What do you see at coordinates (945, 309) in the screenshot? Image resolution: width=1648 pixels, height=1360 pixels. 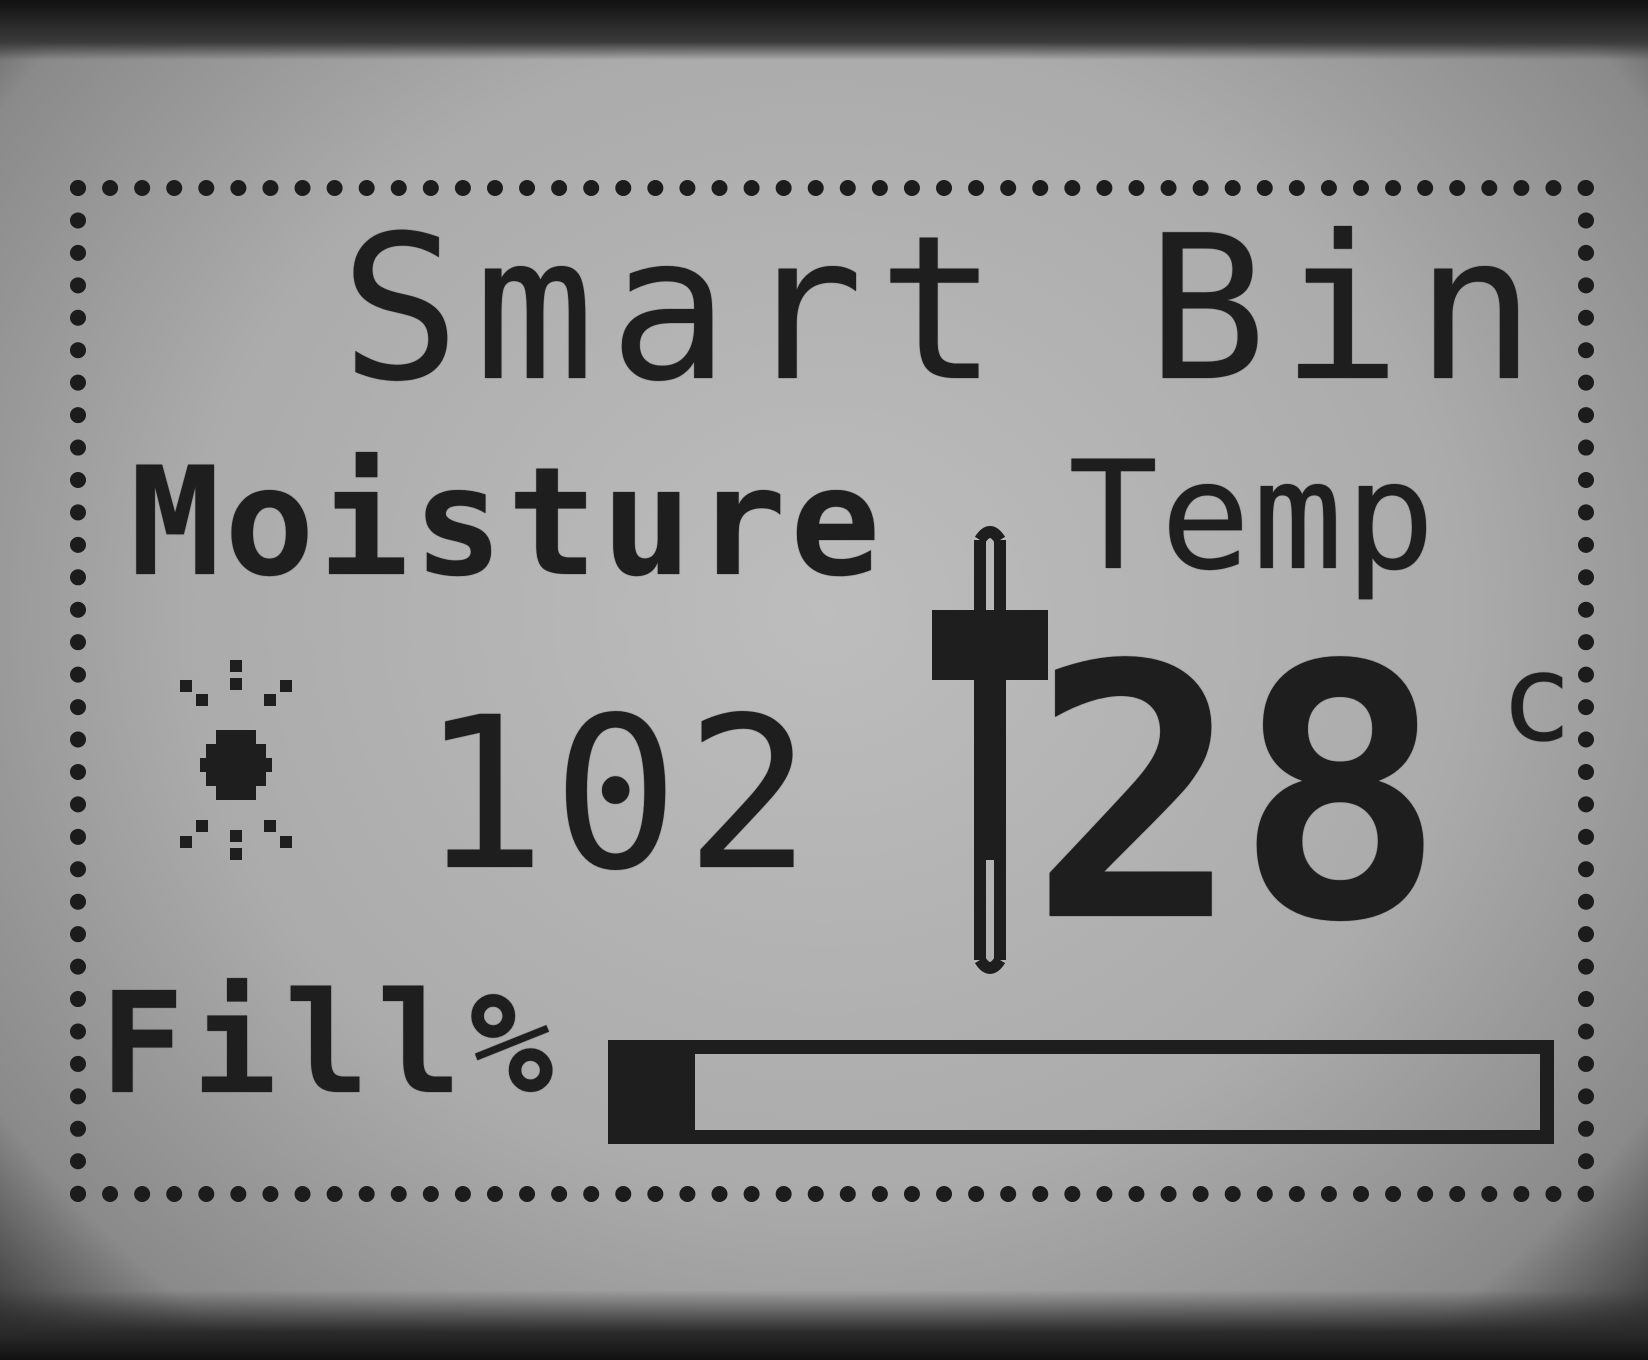 I see `screen-title: Smart Bin` at bounding box center [945, 309].